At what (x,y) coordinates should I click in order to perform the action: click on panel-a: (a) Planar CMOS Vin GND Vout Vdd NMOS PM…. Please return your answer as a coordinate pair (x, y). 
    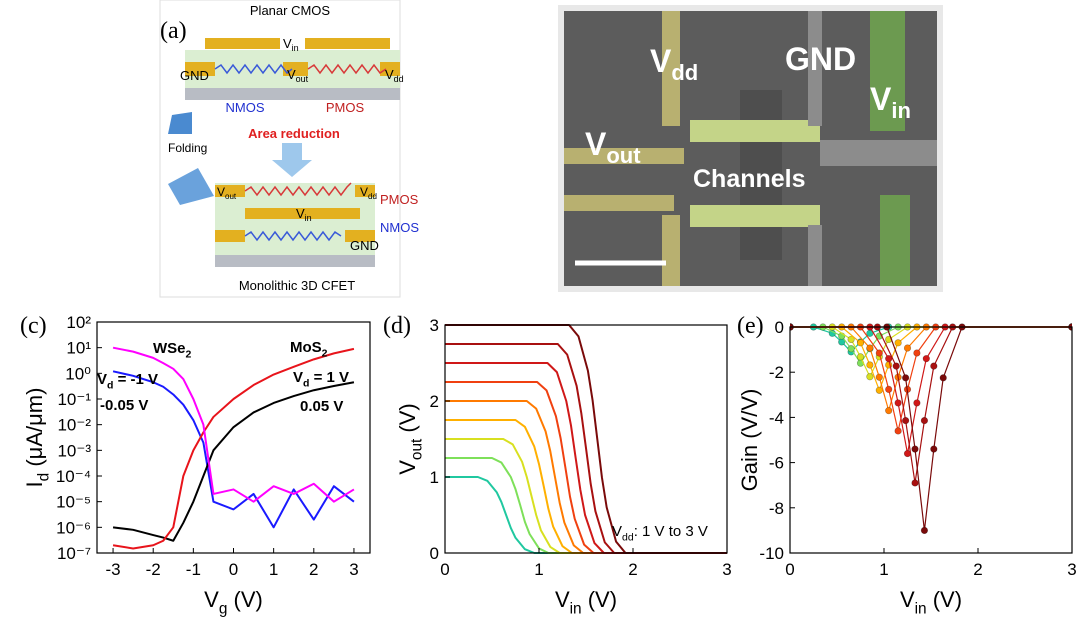
    Looking at the image, I should click on (289, 149).